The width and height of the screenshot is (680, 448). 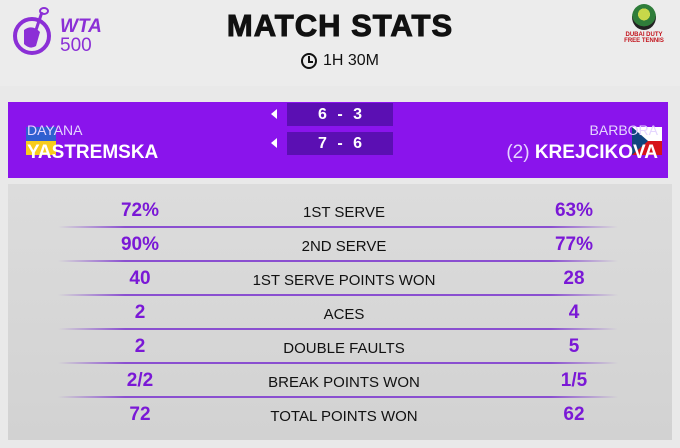 What do you see at coordinates (574, 278) in the screenshot?
I see `player2-value: 28` at bounding box center [574, 278].